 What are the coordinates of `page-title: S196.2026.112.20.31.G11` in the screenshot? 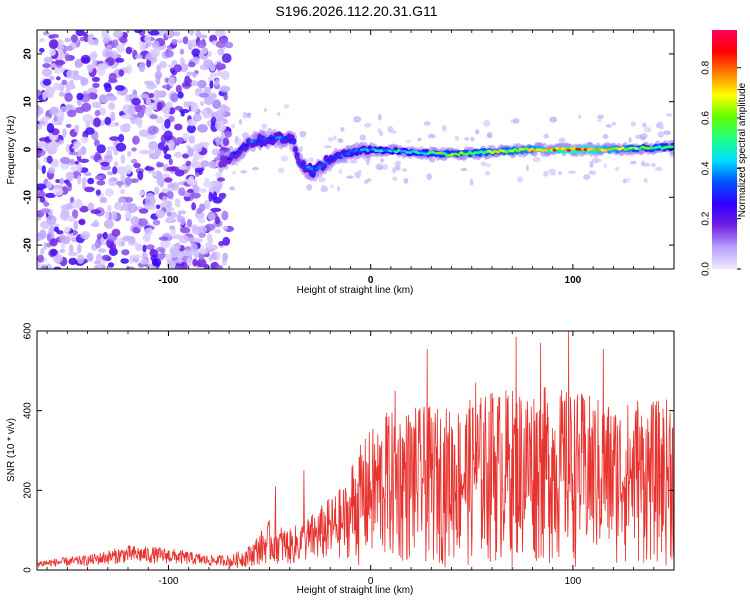 It's located at (356, 11).